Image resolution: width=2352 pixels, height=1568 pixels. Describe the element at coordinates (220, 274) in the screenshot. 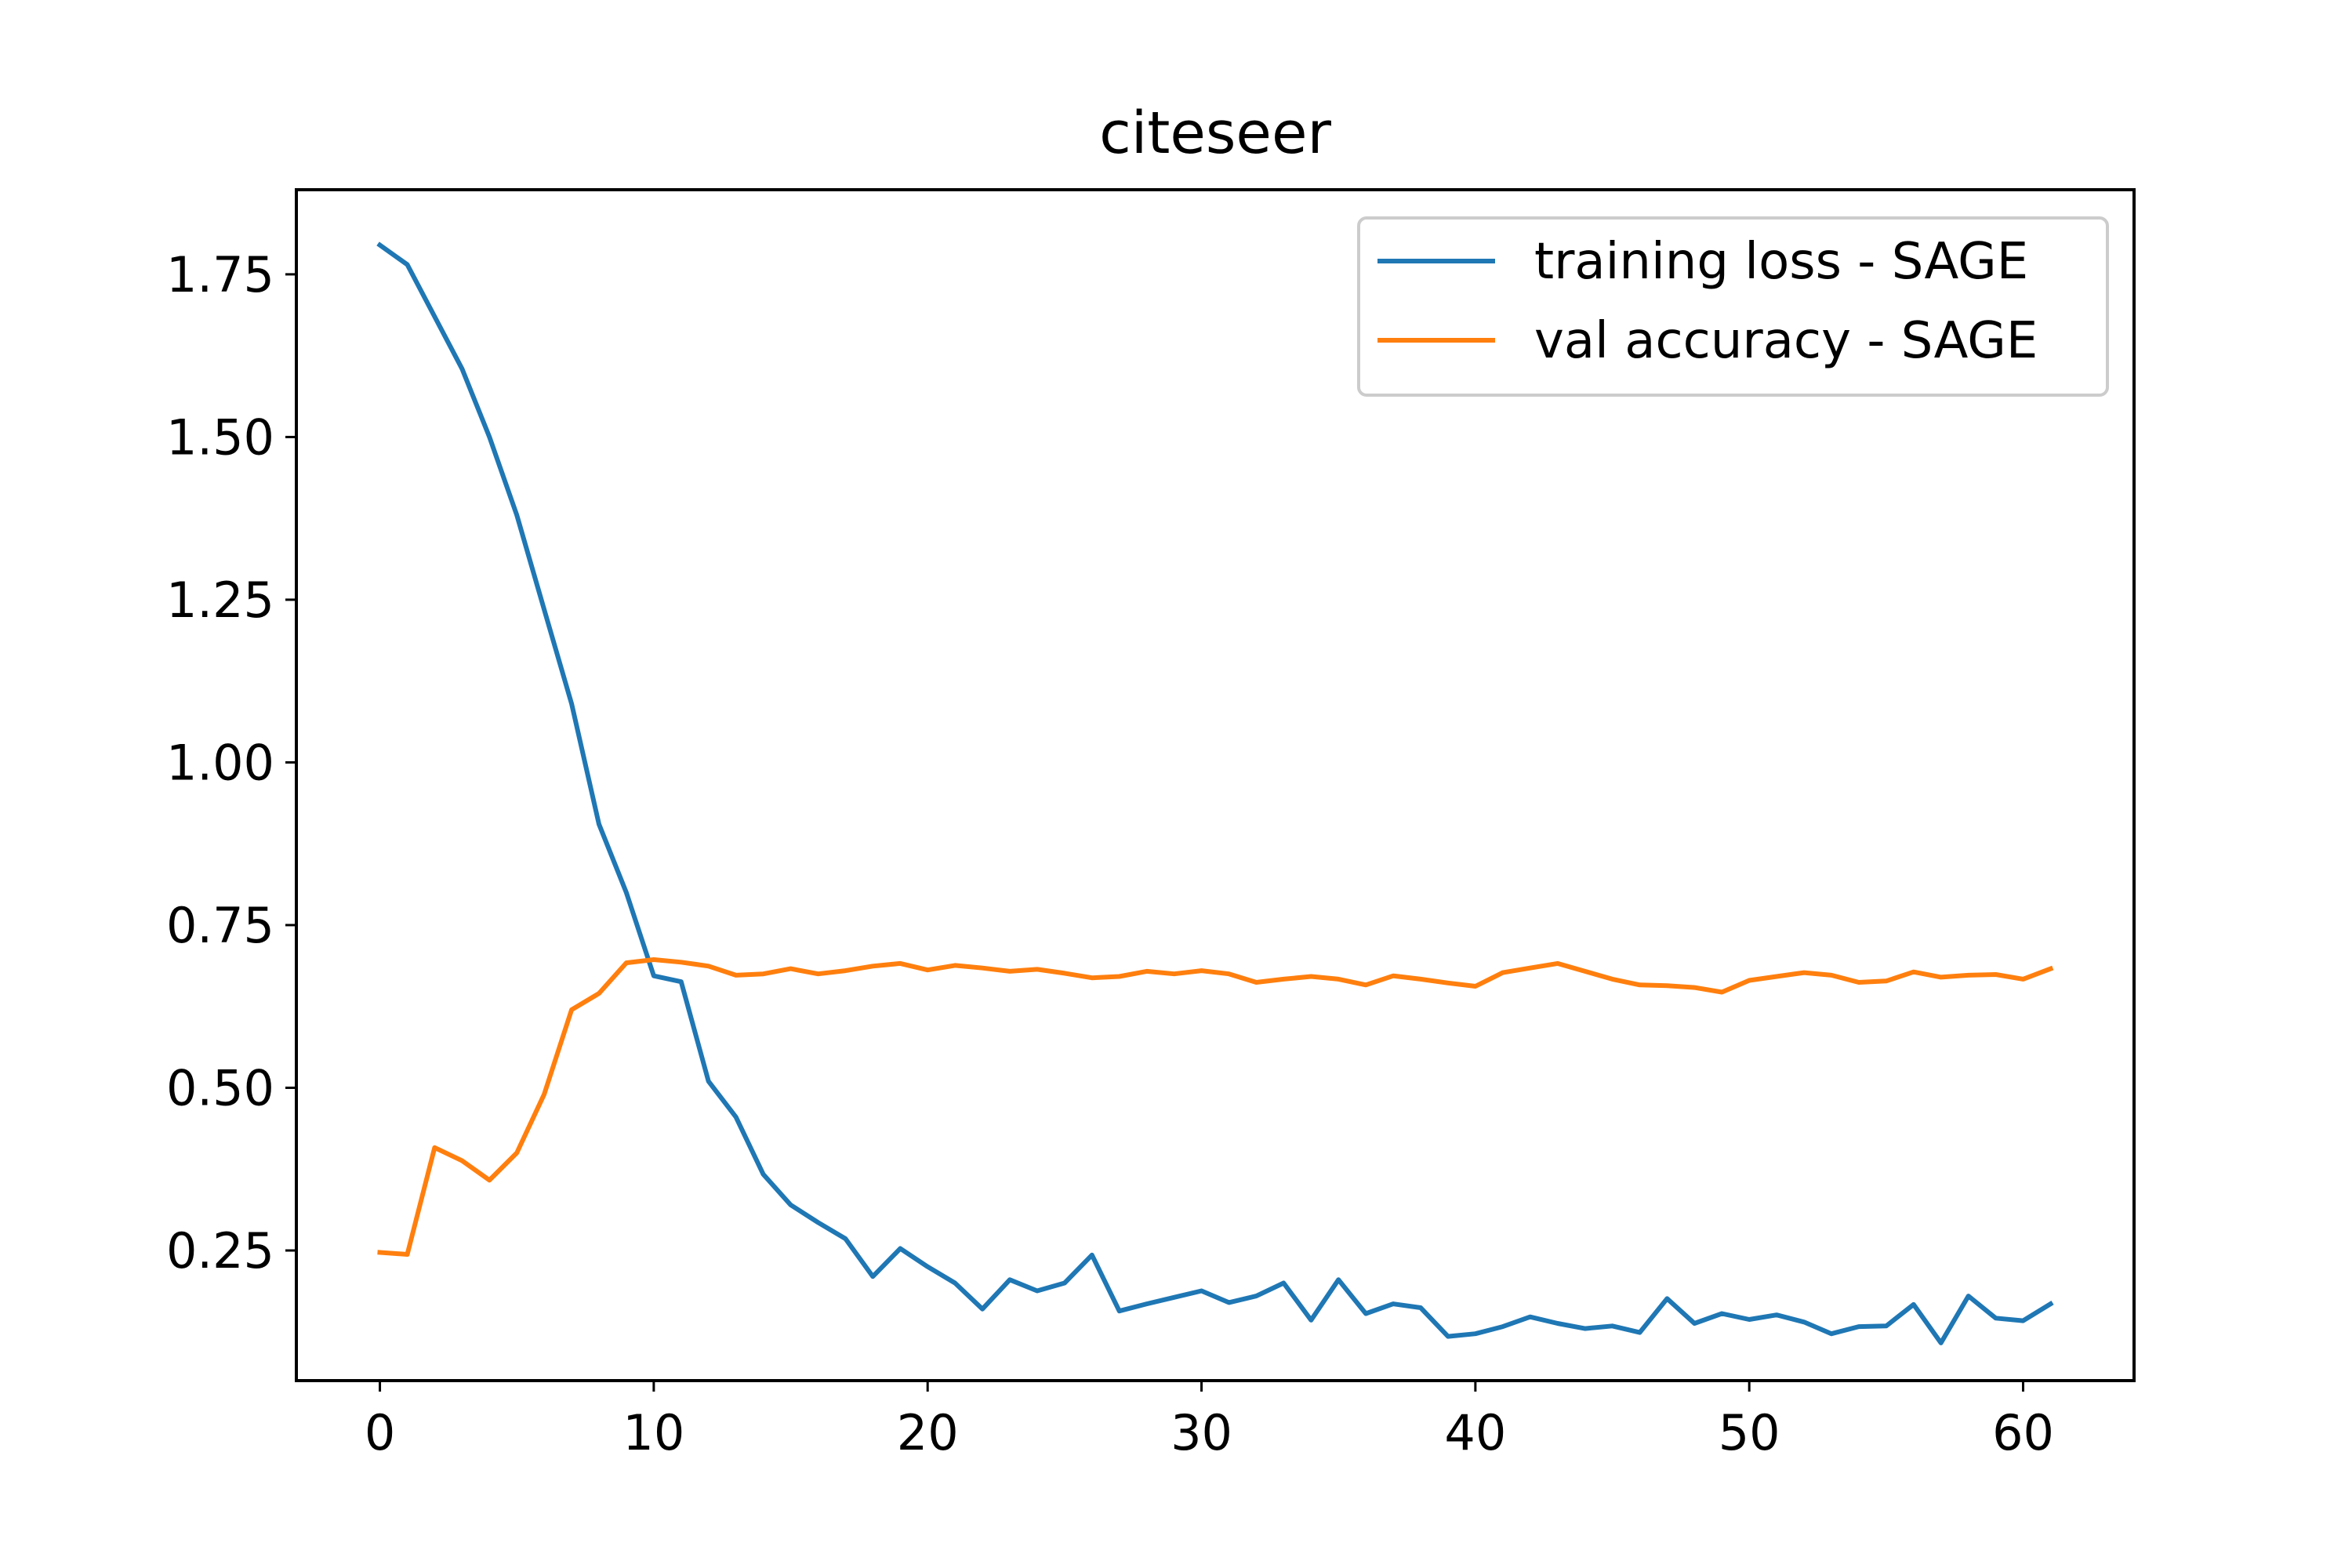

I see `y-tick-label: 1.75` at that location.